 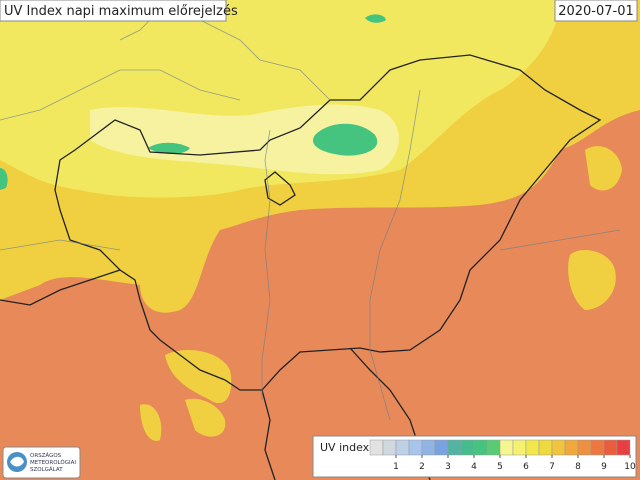 I want to click on title-box, so click(x=113, y=11).